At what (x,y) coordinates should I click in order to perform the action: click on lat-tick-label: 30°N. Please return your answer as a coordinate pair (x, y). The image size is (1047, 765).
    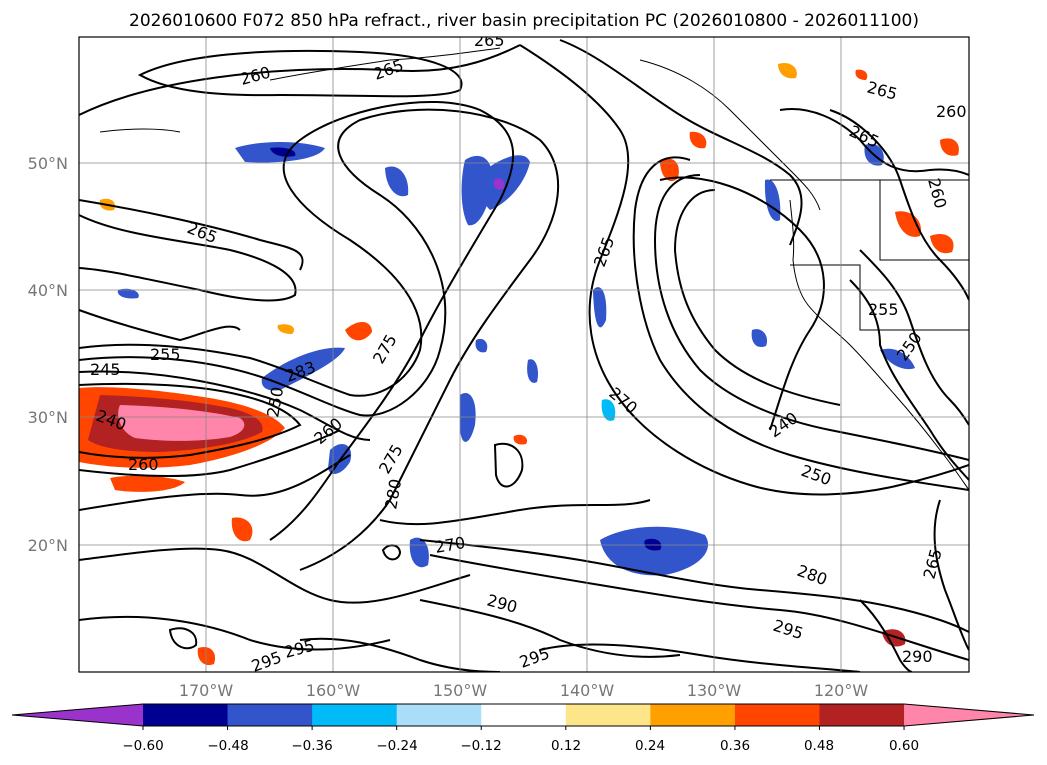
    Looking at the image, I should click on (48, 417).